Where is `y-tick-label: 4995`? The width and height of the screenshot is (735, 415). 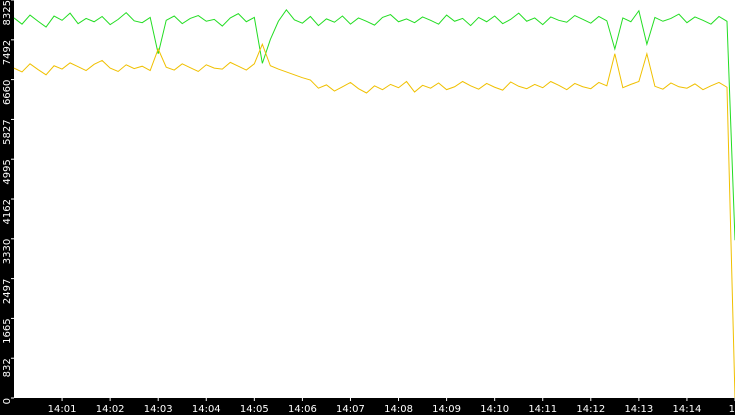
y-tick-label: 4995 is located at coordinates (7, 171).